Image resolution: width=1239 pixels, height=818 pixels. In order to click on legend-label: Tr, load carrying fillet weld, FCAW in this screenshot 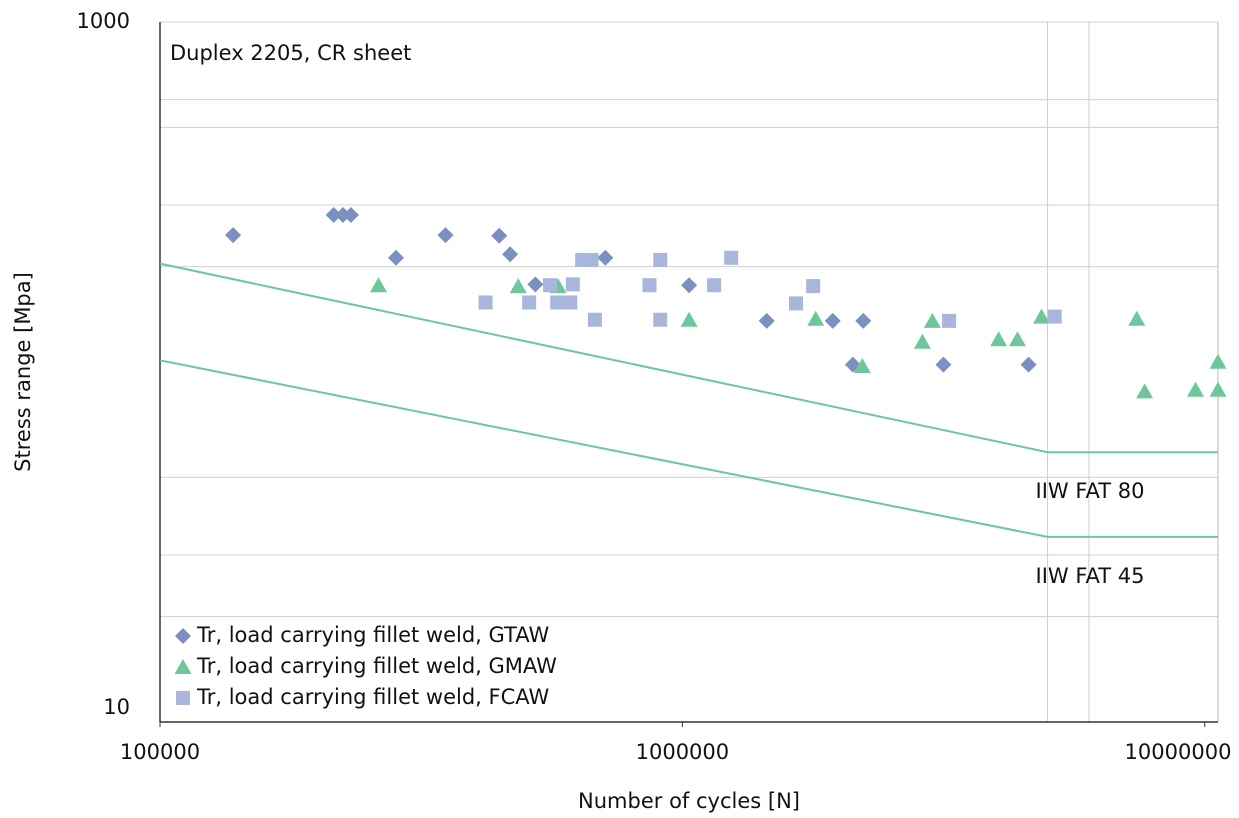, I will do `click(372, 697)`.